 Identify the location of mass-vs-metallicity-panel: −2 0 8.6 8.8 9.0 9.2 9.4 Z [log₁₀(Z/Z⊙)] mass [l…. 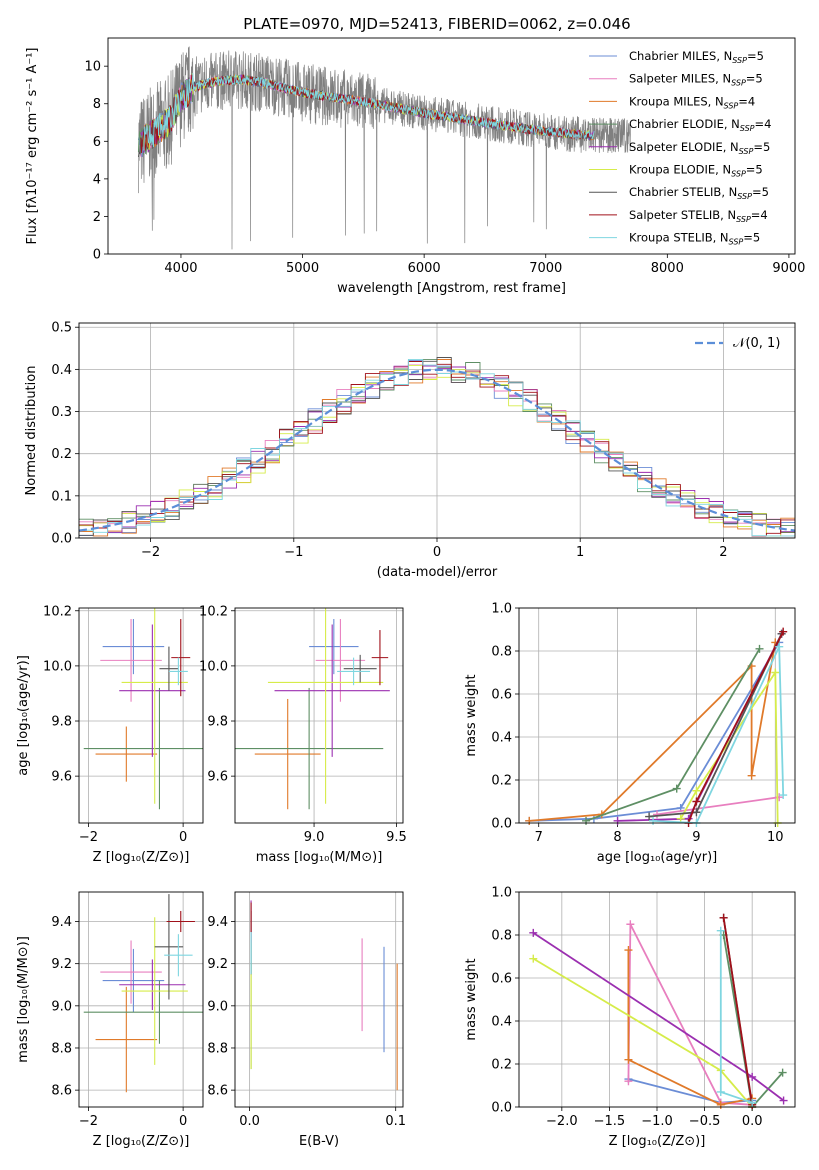
(110, 1020).